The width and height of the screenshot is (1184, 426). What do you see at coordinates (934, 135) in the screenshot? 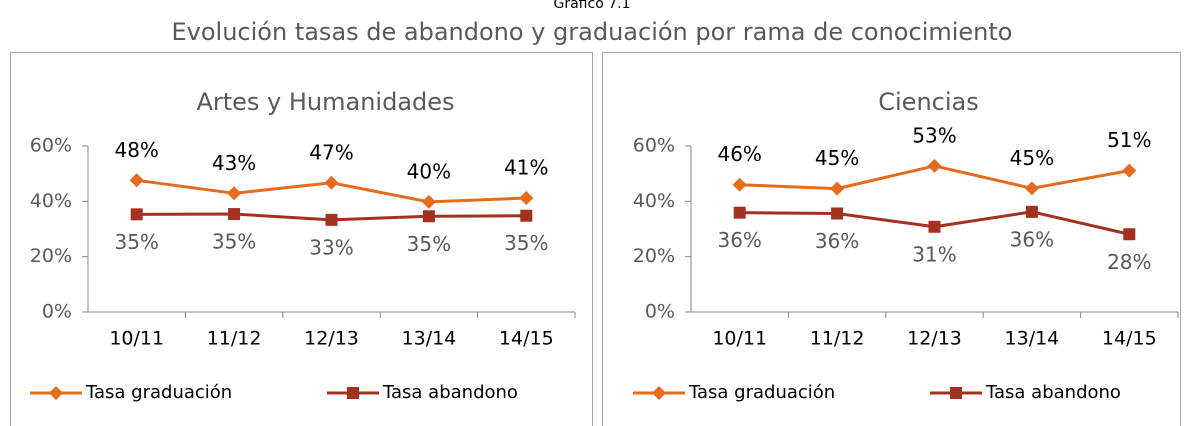
I see `data-label: 53%` at bounding box center [934, 135].